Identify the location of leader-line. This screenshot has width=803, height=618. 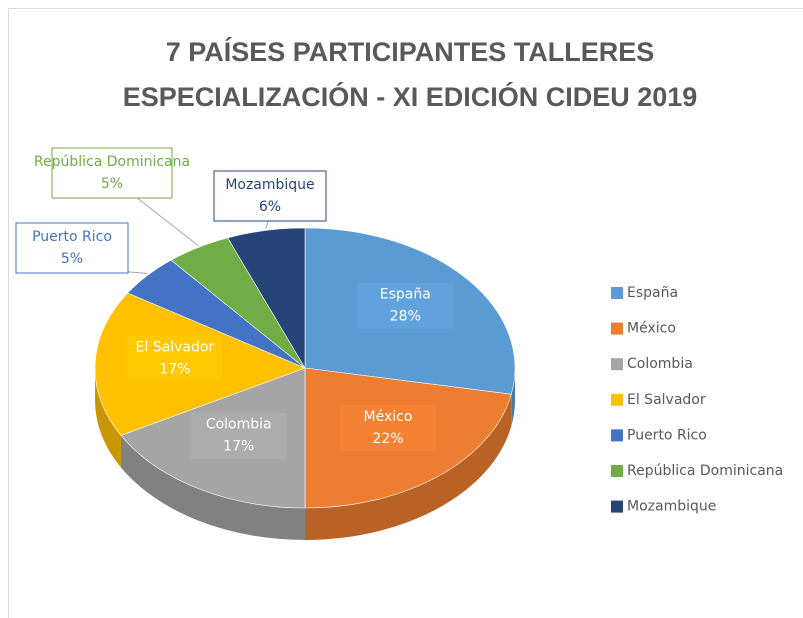
(165, 219).